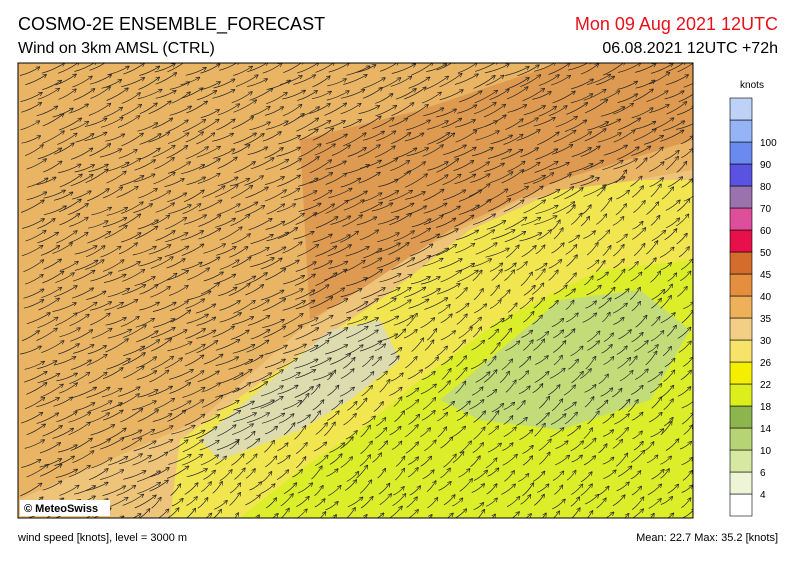  I want to click on colorbar-label: 22, so click(766, 385).